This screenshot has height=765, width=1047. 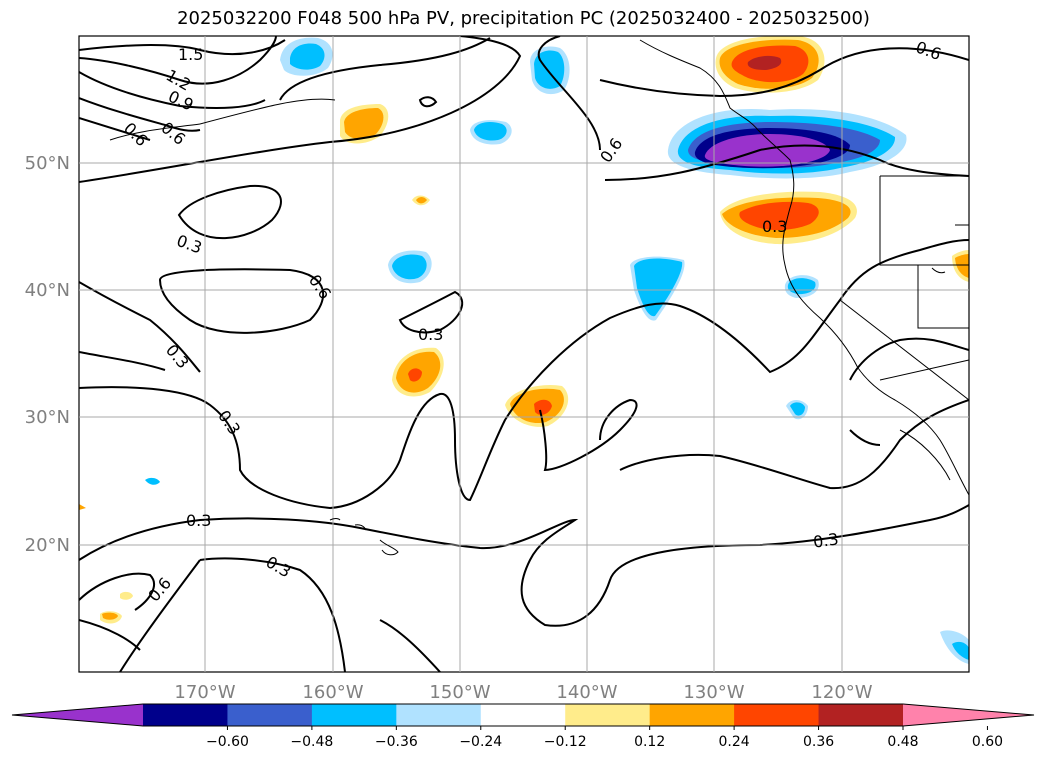 What do you see at coordinates (902, 742) in the screenshot?
I see `colorbar-tick-label: 0.48` at bounding box center [902, 742].